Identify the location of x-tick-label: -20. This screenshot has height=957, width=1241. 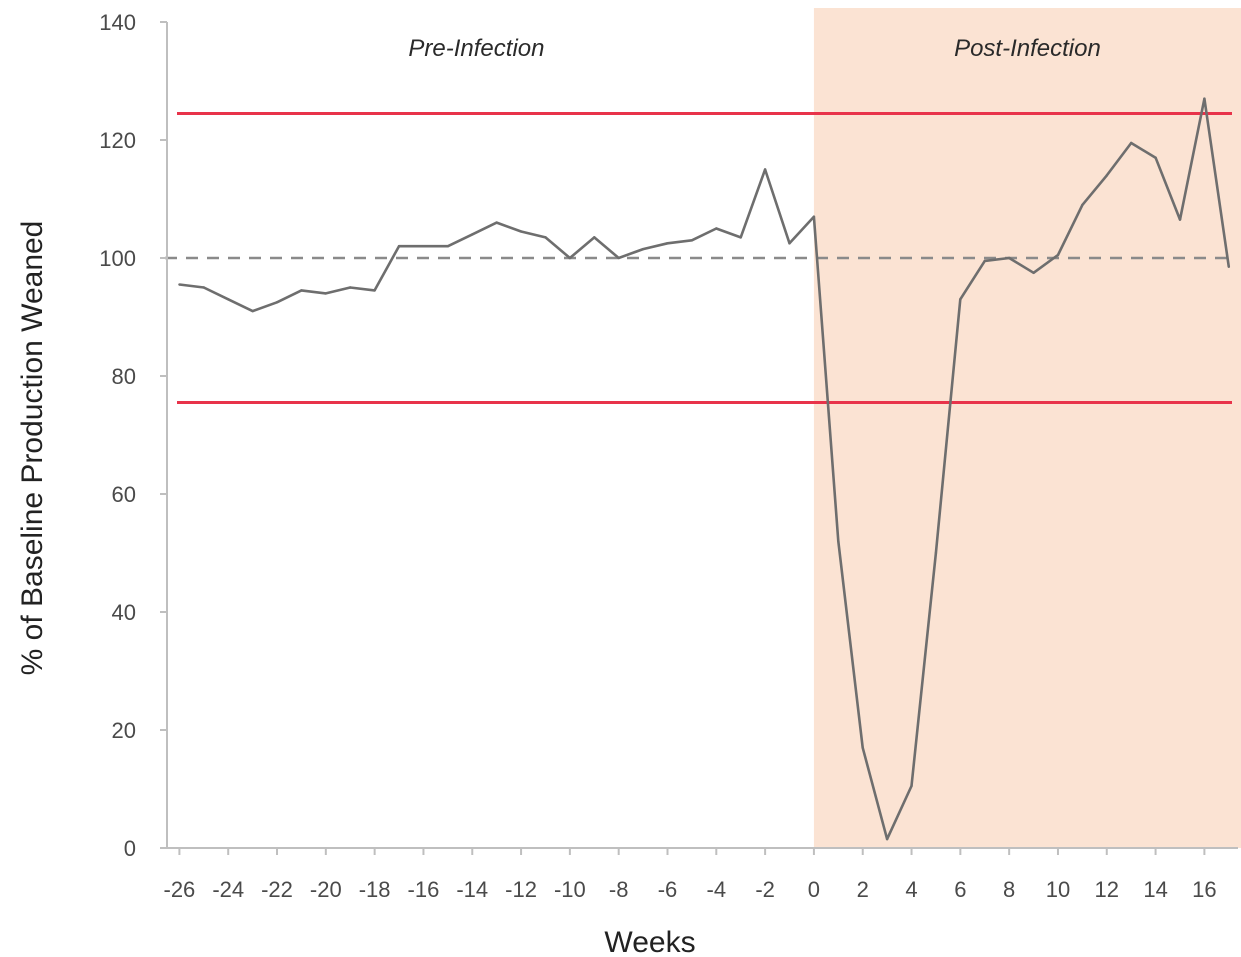
(326, 889).